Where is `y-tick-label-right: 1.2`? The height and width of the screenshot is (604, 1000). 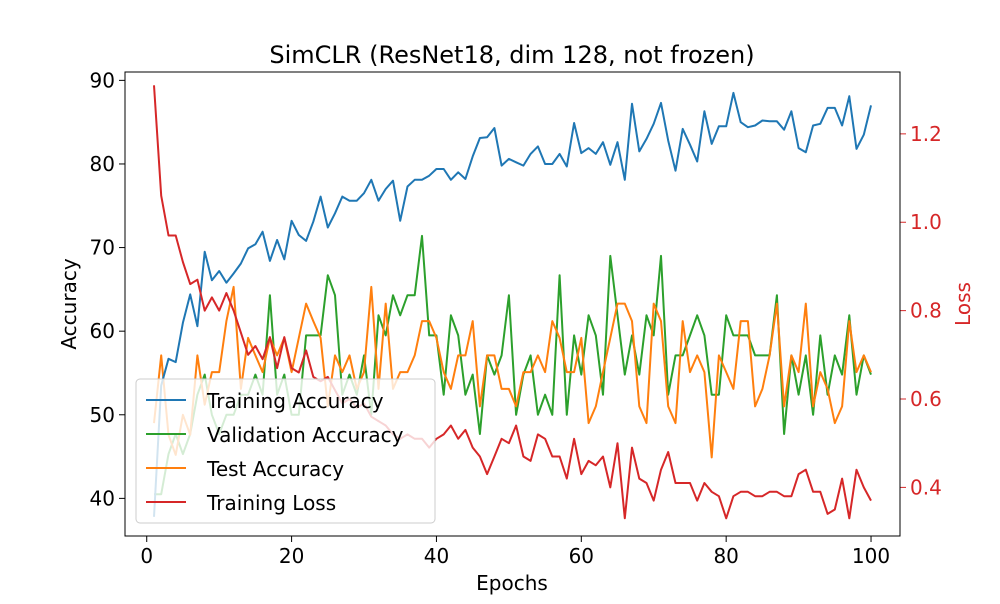
y-tick-label-right: 1.2 is located at coordinates (926, 134).